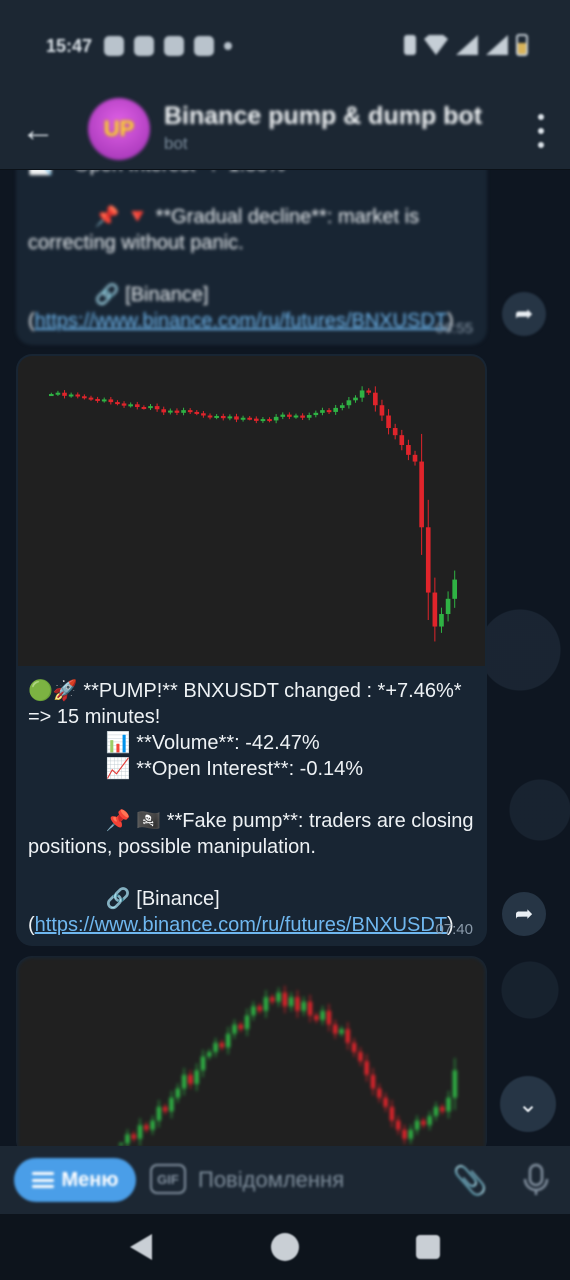 This screenshot has width=570, height=1280. Describe the element at coordinates (541, 131) in the screenshot. I see `more-vertical-icon` at that location.